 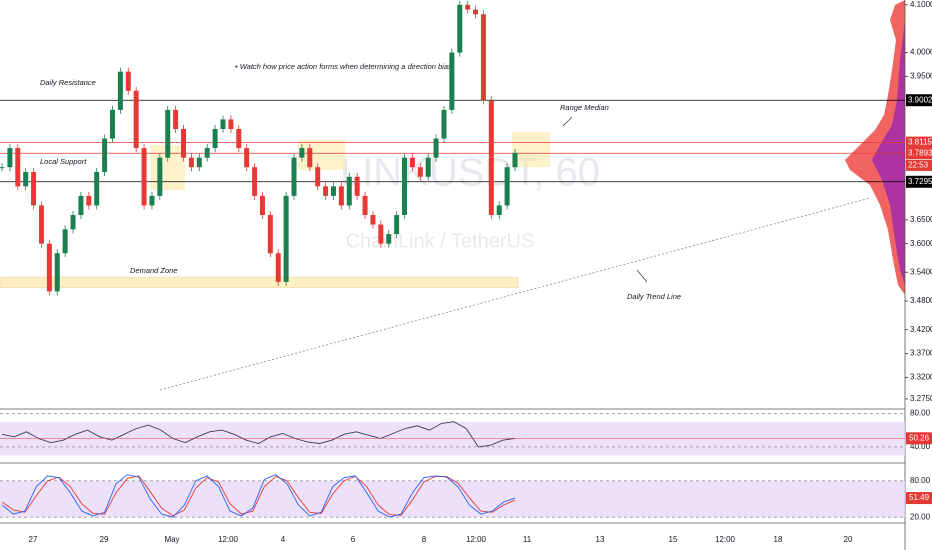 I want to click on price-tick-label: 3.3200, so click(x=921, y=377).